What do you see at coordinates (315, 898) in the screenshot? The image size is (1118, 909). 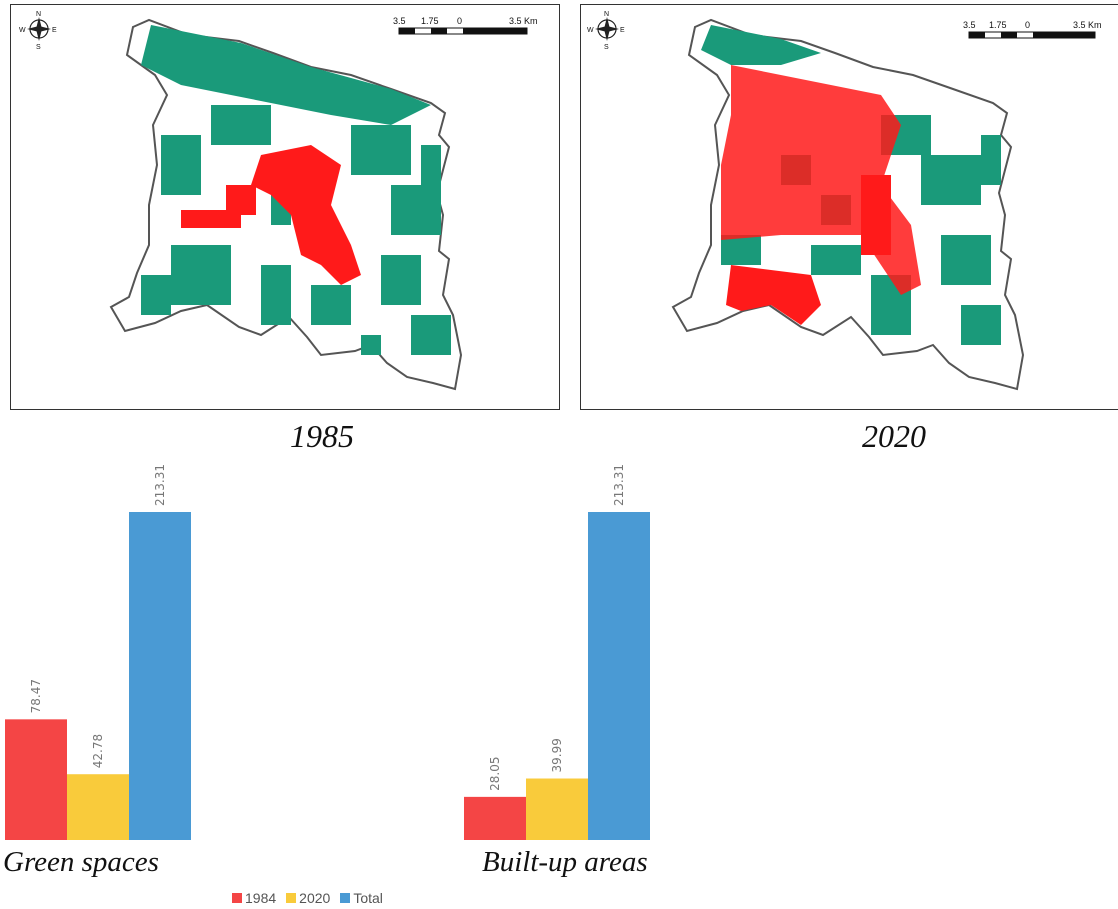 I see `legend-label: 2020` at bounding box center [315, 898].